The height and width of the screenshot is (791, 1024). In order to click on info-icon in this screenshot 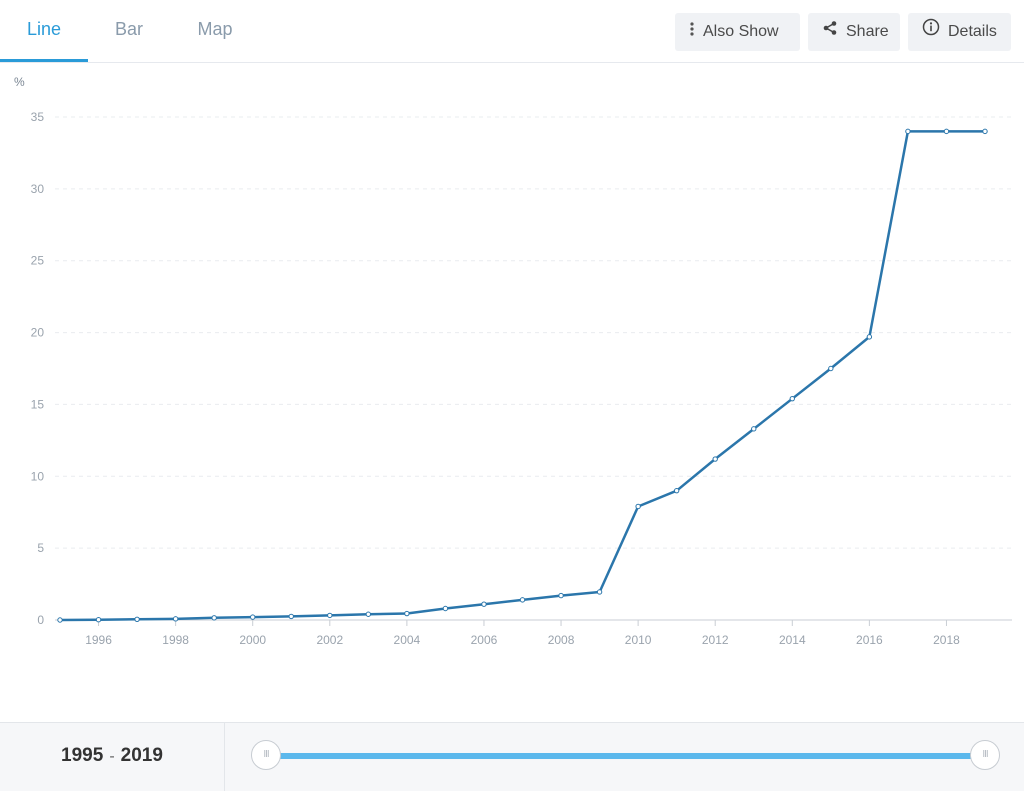, I will do `click(931, 32)`.